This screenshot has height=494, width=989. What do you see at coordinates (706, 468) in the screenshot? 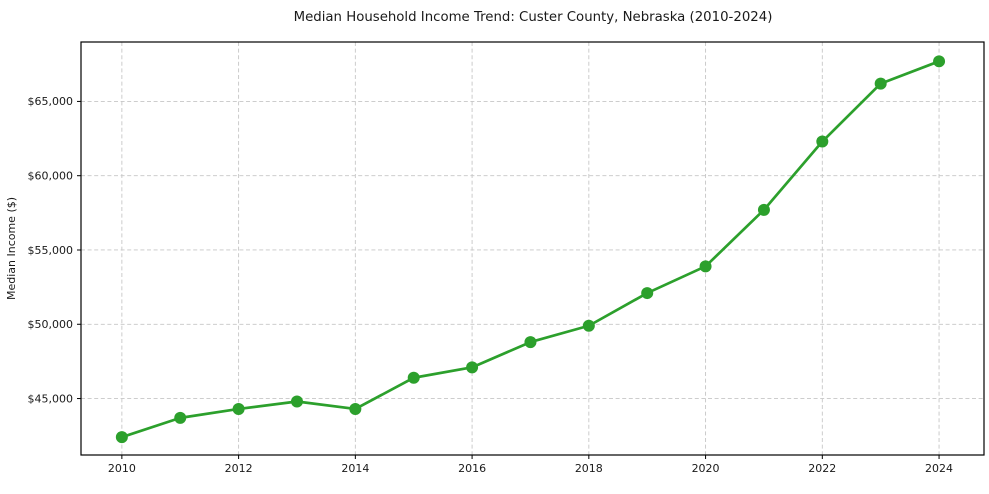
I see `x-tick-label: 2020` at bounding box center [706, 468].